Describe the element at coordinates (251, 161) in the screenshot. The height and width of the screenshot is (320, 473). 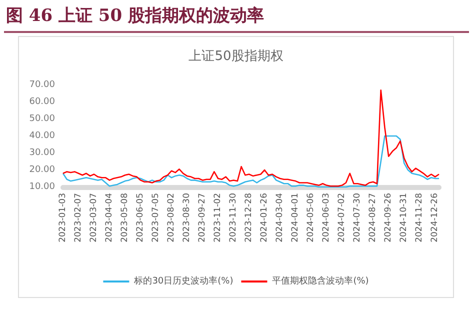
I see `line-series` at that location.